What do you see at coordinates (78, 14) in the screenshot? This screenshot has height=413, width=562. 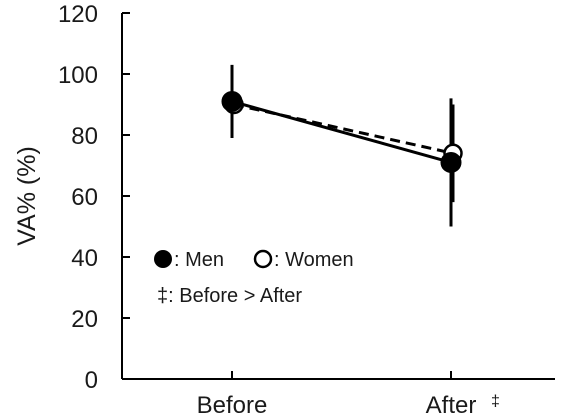 I see `y-tick-label: 120` at bounding box center [78, 14].